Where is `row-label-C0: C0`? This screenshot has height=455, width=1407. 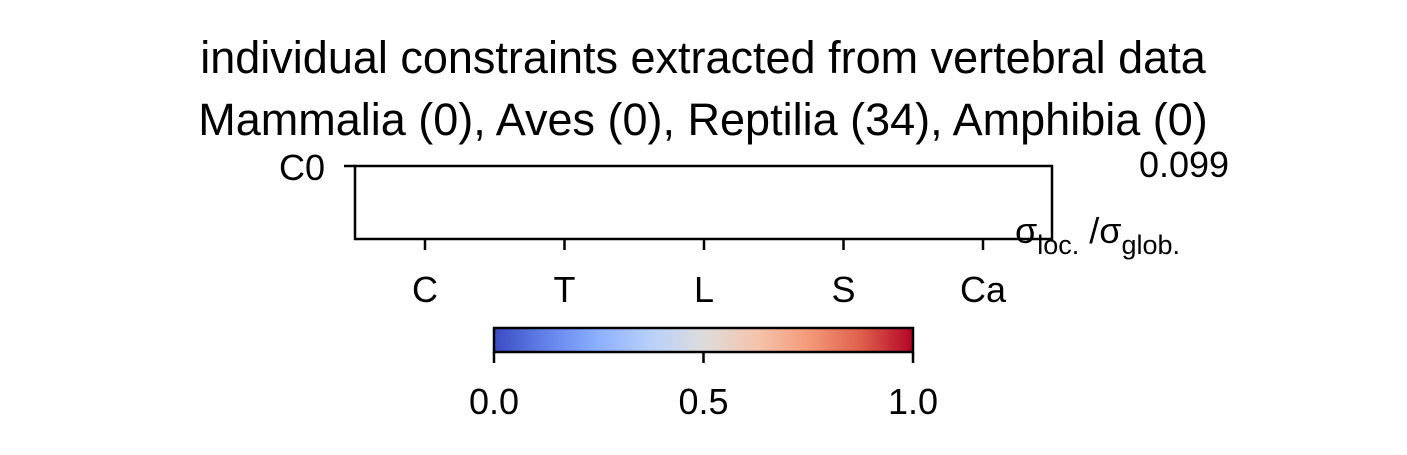
row-label-C0: C0 is located at coordinates (302, 167).